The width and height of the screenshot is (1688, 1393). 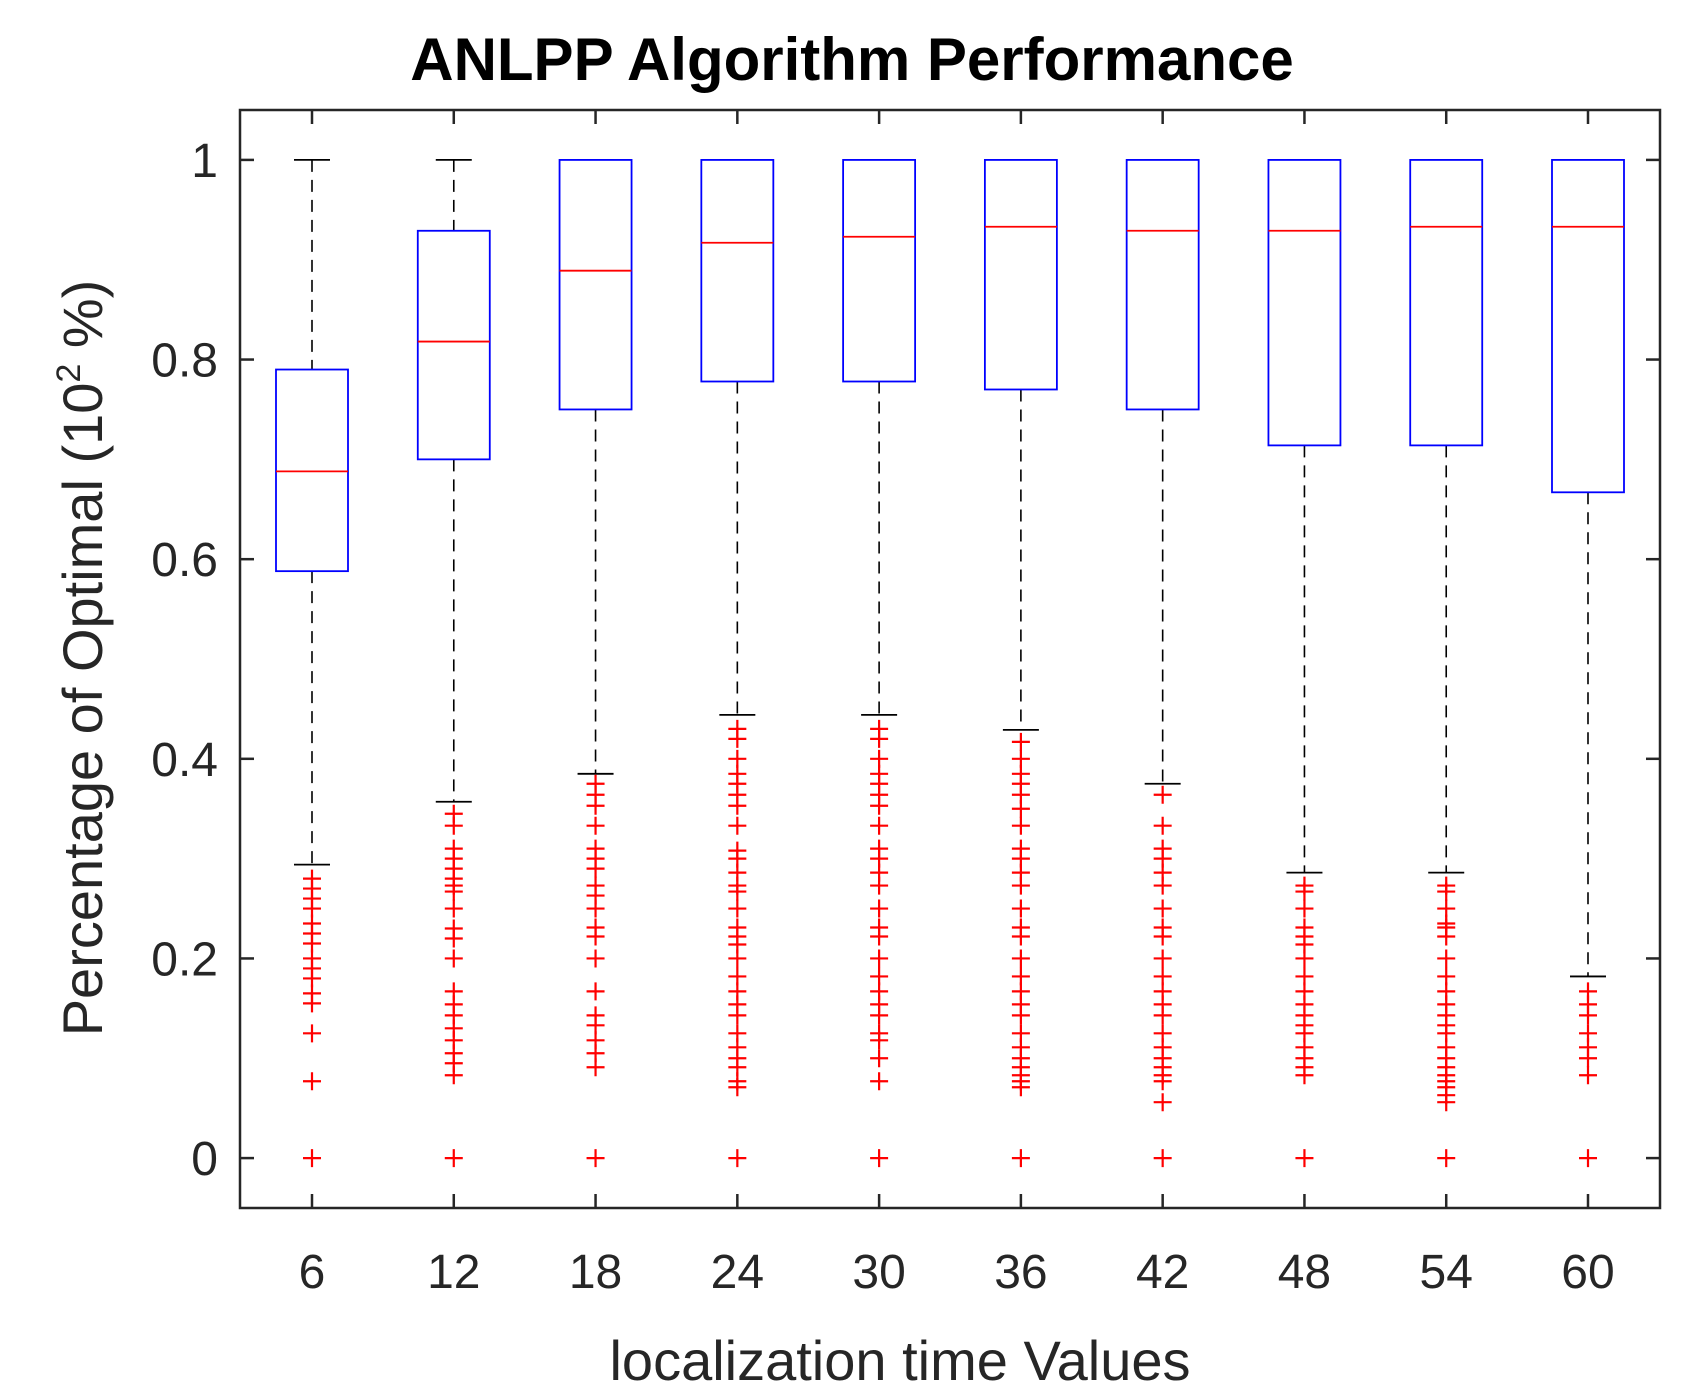 What do you see at coordinates (184, 760) in the screenshot?
I see `y-tick-label: 0.4` at bounding box center [184, 760].